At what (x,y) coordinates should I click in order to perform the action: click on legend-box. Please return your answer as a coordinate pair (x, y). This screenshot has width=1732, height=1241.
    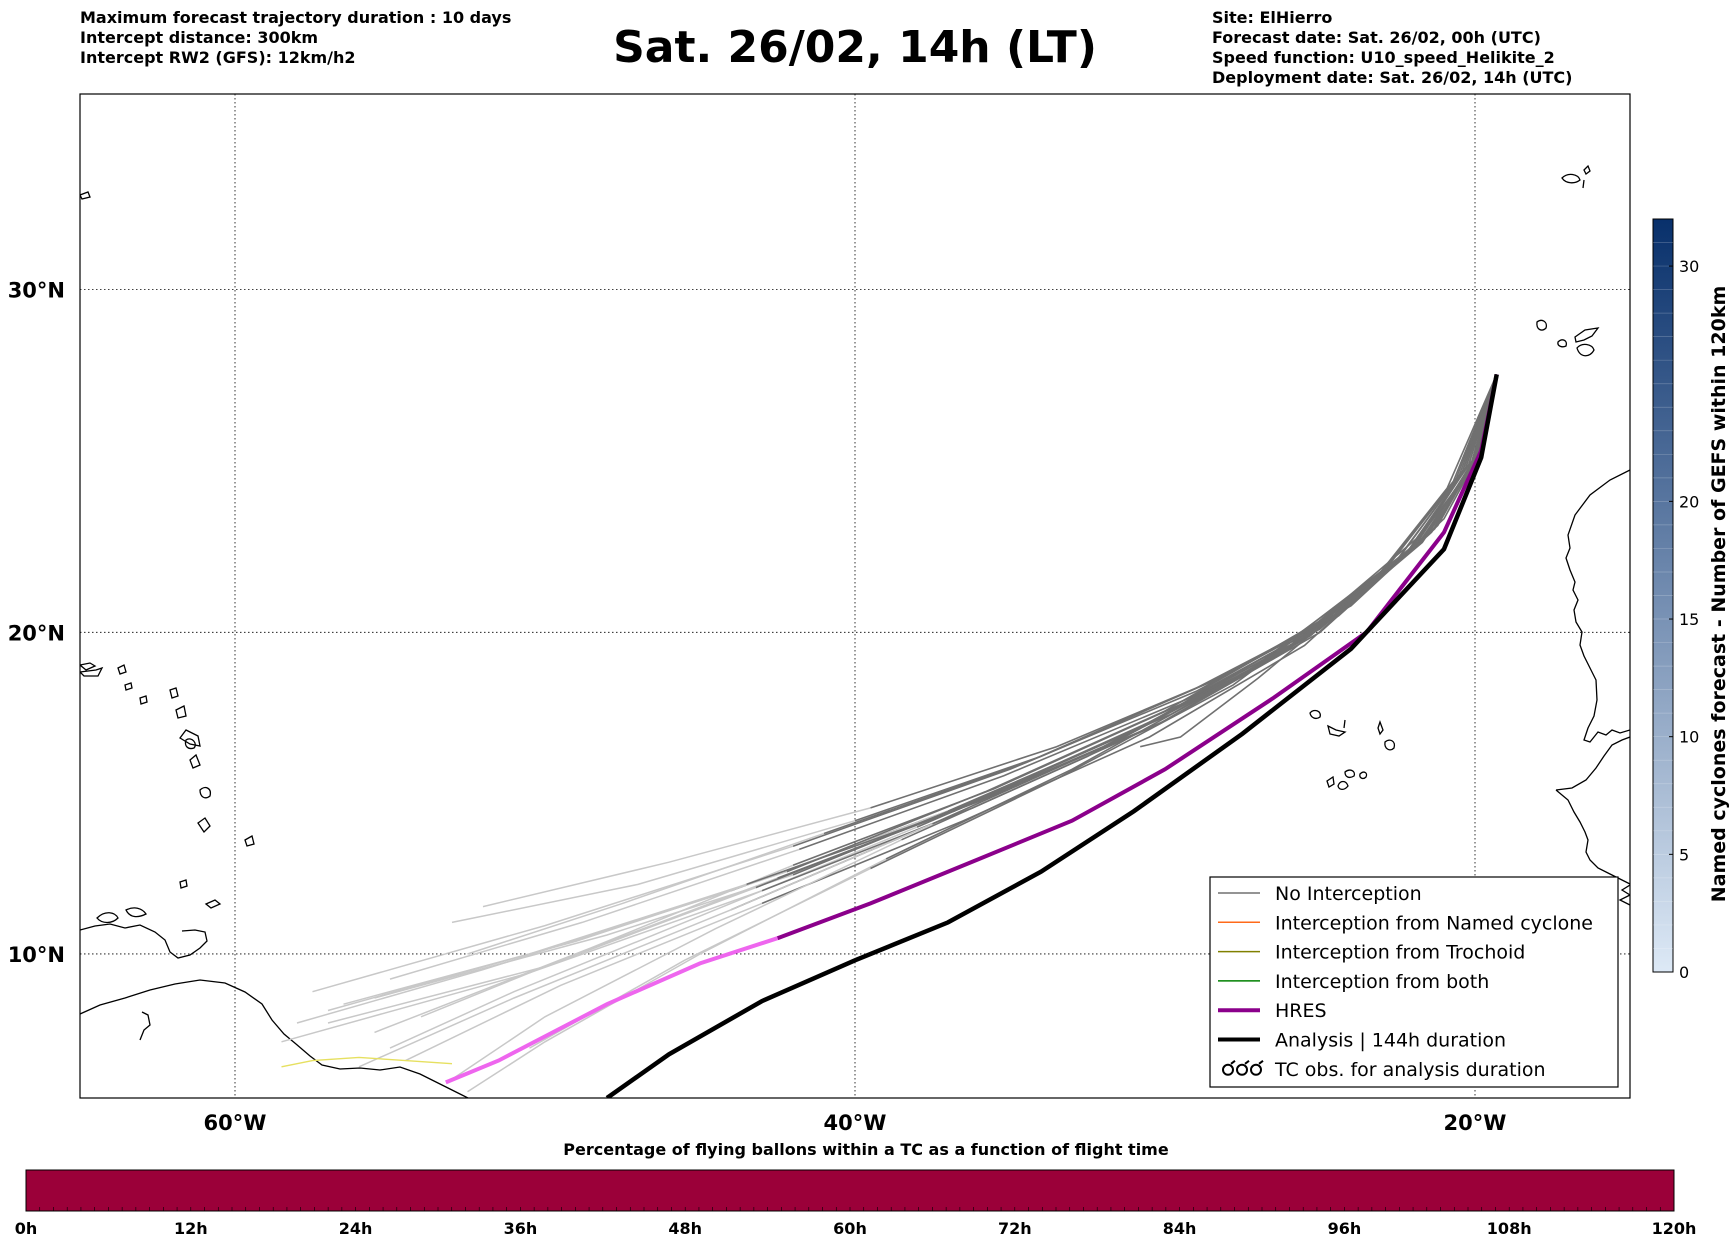
    Looking at the image, I should click on (1414, 982).